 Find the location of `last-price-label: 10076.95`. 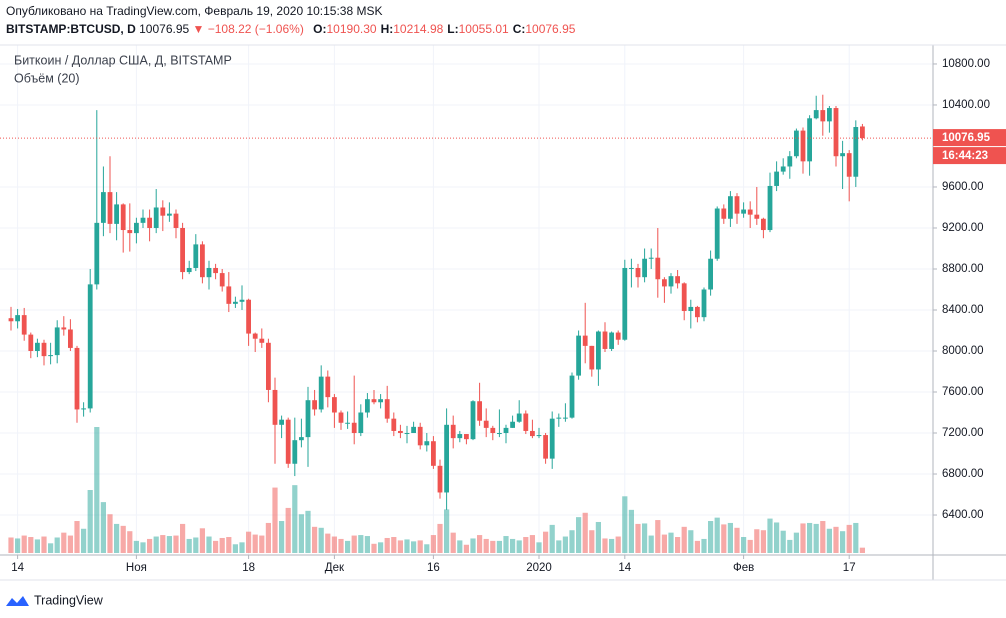

last-price-label: 10076.95 is located at coordinates (966, 138).